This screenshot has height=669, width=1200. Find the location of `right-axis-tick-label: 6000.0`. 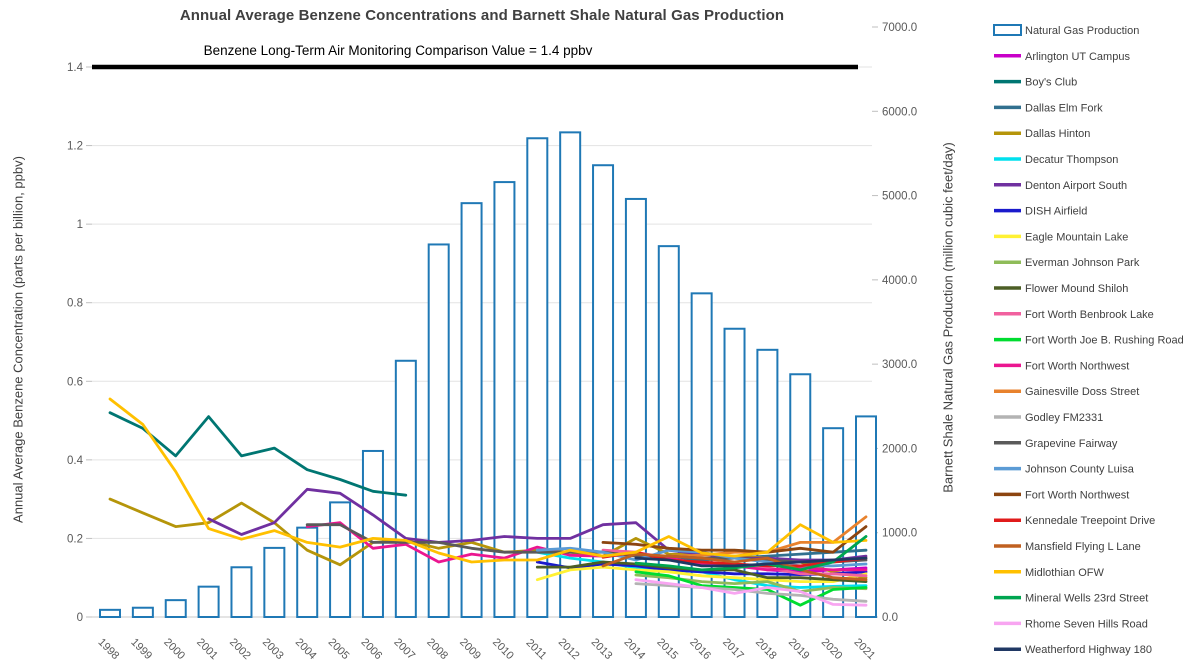

right-axis-tick-label: 6000.0 is located at coordinates (899, 112).